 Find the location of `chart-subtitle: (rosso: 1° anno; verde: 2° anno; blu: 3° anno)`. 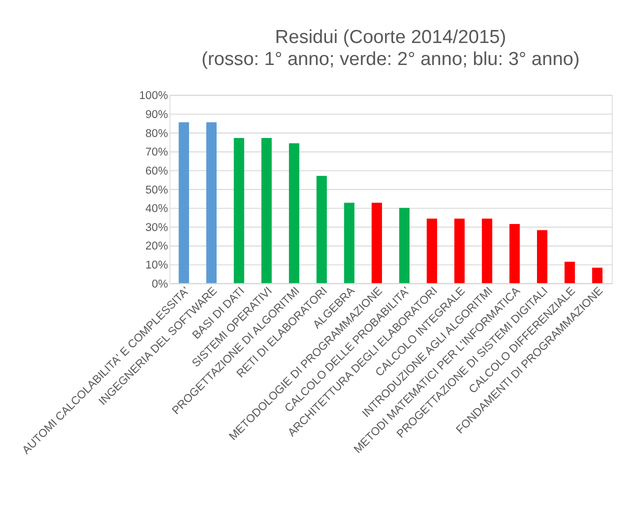

chart-subtitle: (rosso: 1° anno; verde: 2° anno; blu: 3° anno) is located at coordinates (391, 58).